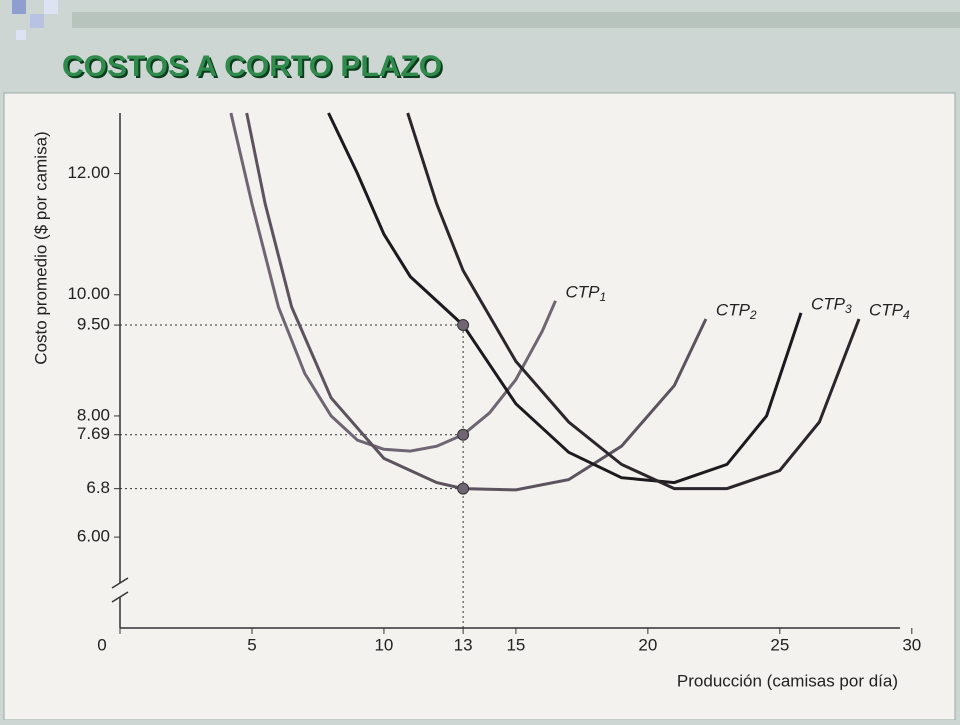 The width and height of the screenshot is (960, 725). Describe the element at coordinates (911, 644) in the screenshot. I see `x-tick-label: 30` at that location.